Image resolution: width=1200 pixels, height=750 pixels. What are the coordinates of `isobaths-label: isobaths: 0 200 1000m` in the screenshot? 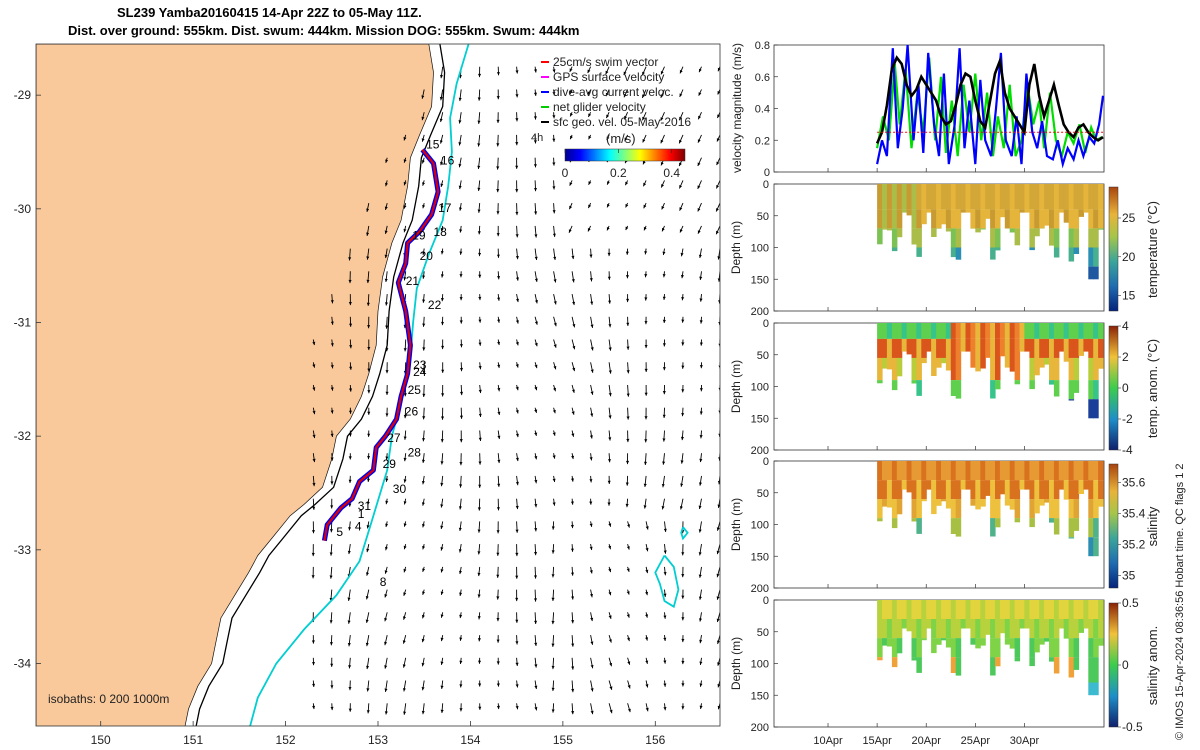 It's located at (108, 699).